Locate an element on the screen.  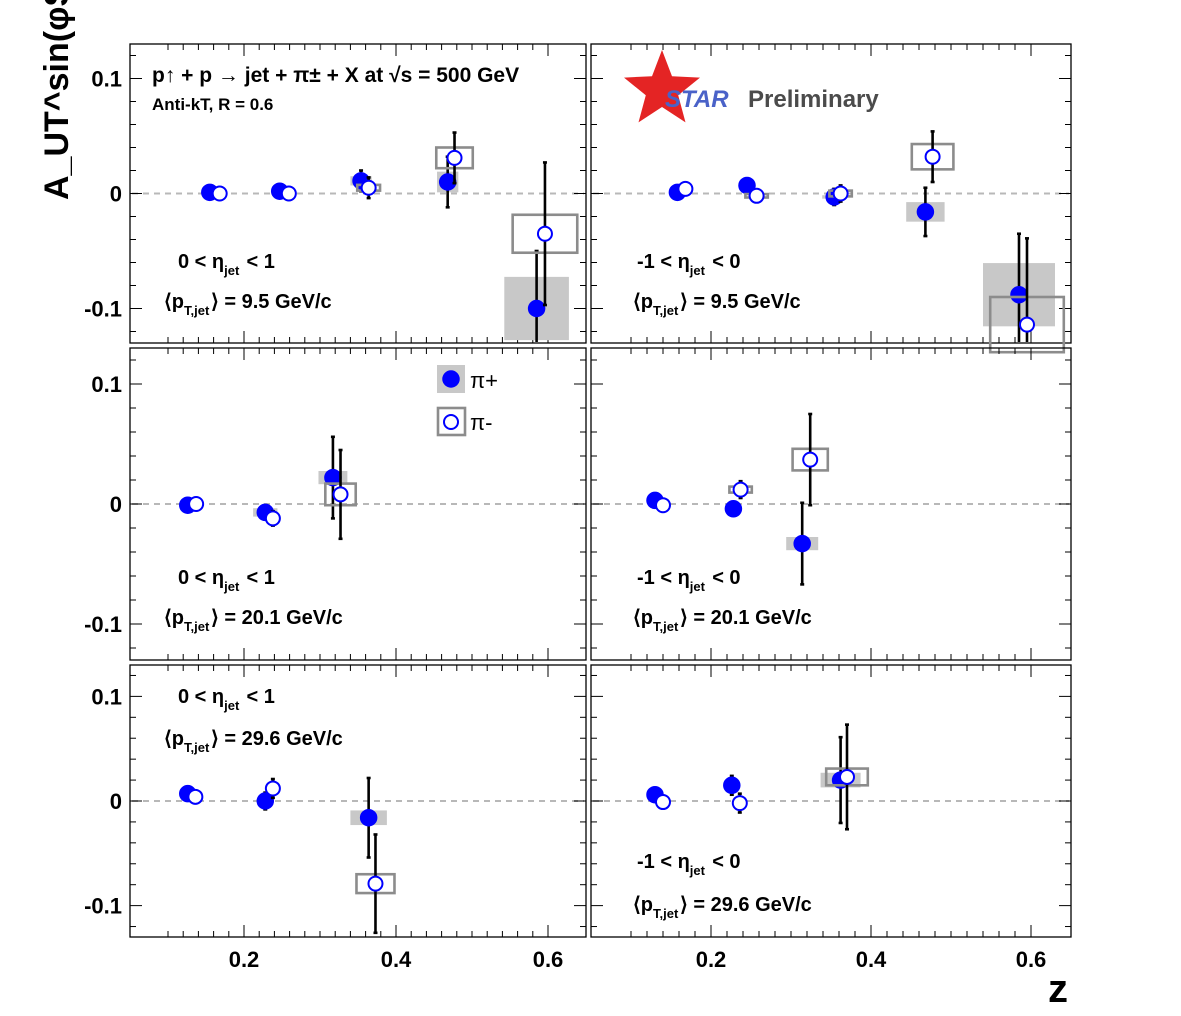
legend-swatch-sys is located at coordinates (451, 421).